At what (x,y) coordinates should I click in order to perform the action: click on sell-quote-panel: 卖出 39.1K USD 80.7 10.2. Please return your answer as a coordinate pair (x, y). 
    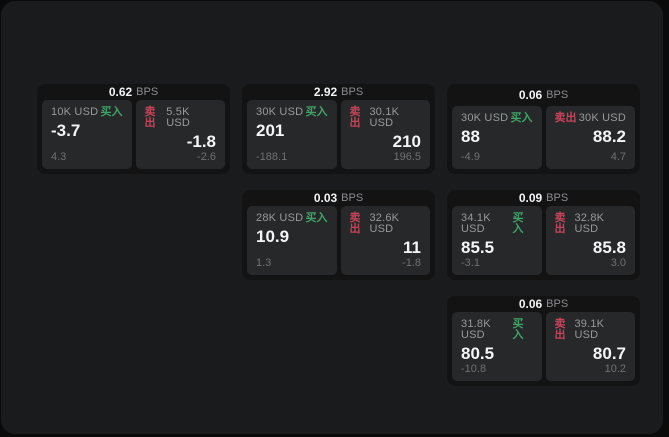
    Looking at the image, I should click on (590, 346).